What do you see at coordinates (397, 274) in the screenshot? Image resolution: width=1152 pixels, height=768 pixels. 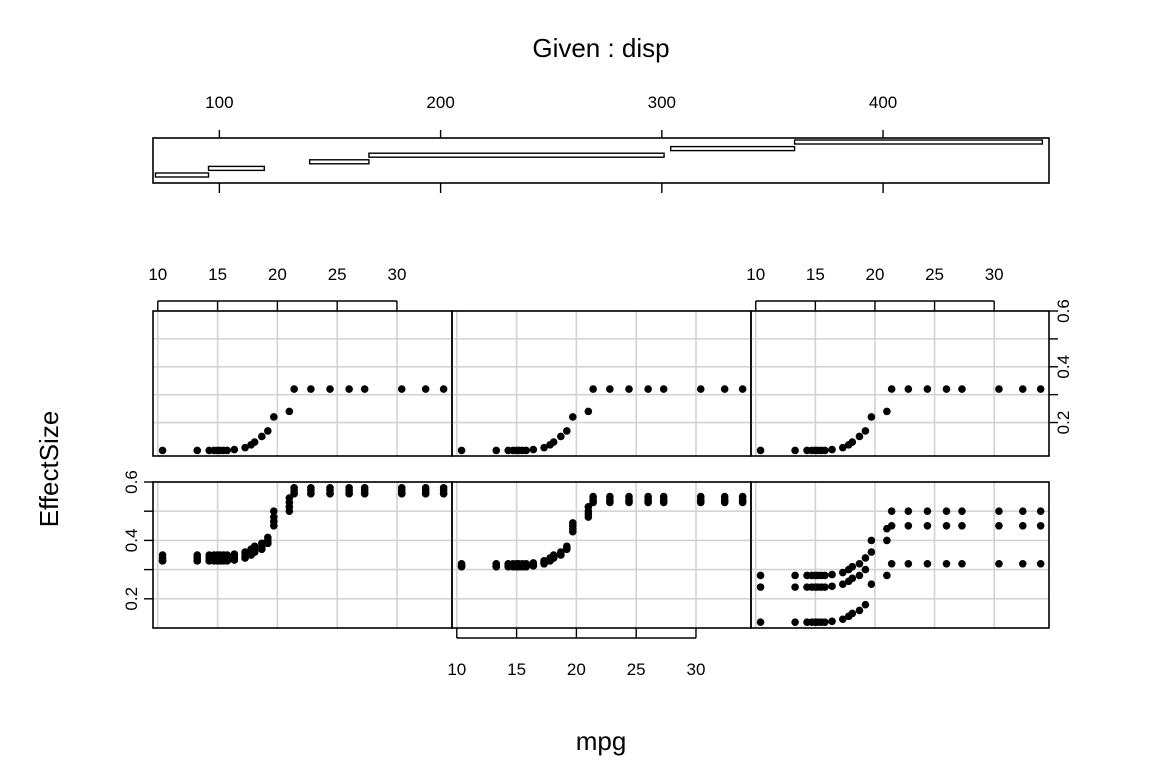 I see `x-tick-label: 30` at bounding box center [397, 274].